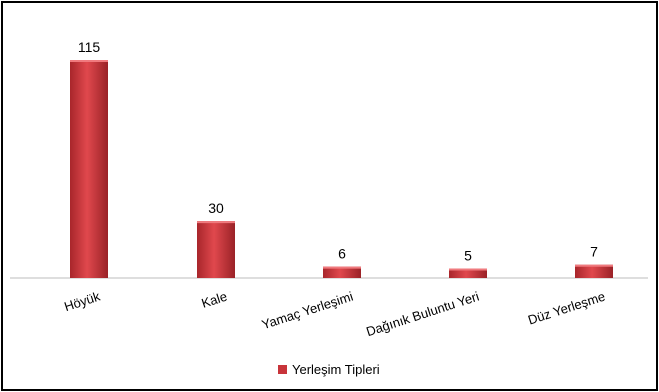 This screenshot has height=392, width=659. I want to click on data-label: 5, so click(468, 256).